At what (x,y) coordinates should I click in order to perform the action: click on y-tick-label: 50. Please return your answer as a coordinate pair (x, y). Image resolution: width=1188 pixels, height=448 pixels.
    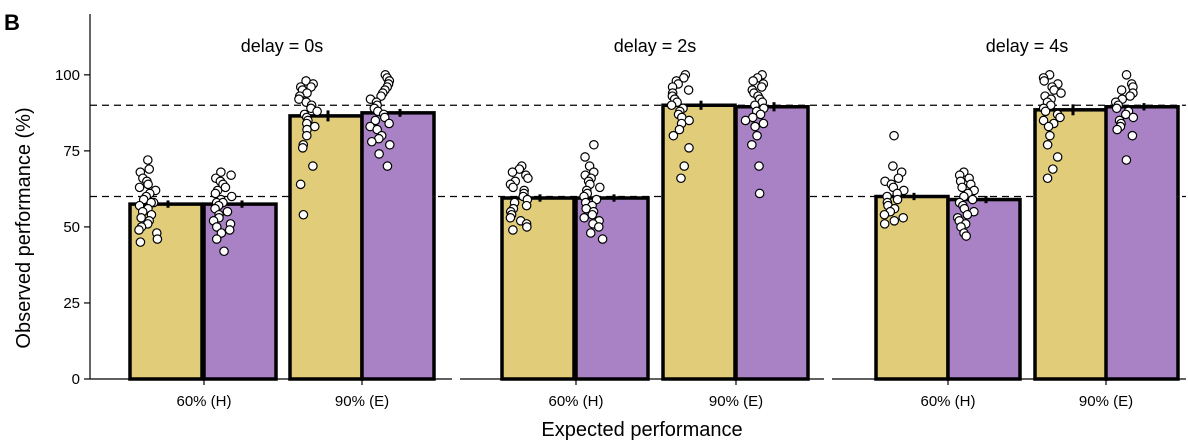
    Looking at the image, I should click on (71, 227).